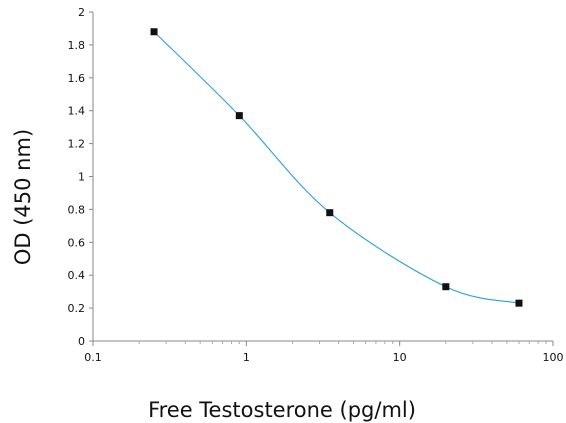 Image resolution: width=566 pixels, height=423 pixels. Describe the element at coordinates (282, 410) in the screenshot. I see `x-axis-title: Free Testosterone (pg/ml)` at that location.